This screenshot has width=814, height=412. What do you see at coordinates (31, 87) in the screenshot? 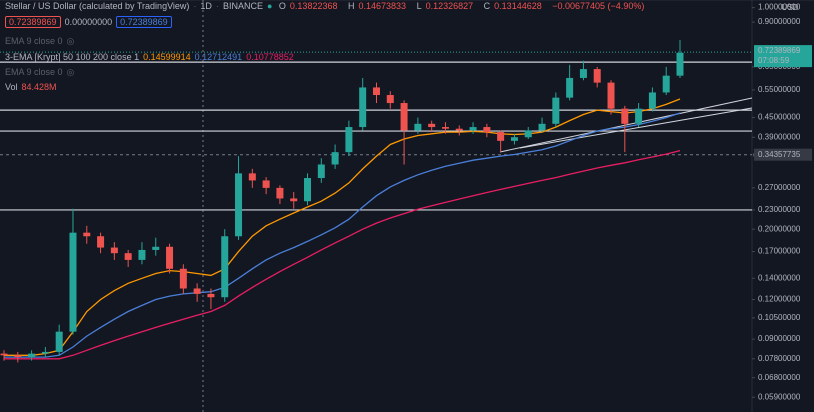
I see `indicator: Vol 84.428M` at bounding box center [31, 87].